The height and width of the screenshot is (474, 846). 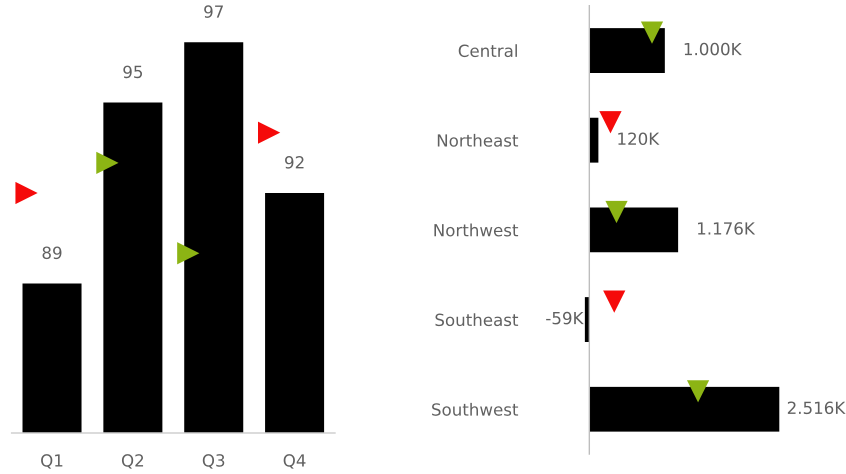 What do you see at coordinates (213, 11) in the screenshot?
I see `data-label: 97` at bounding box center [213, 11].